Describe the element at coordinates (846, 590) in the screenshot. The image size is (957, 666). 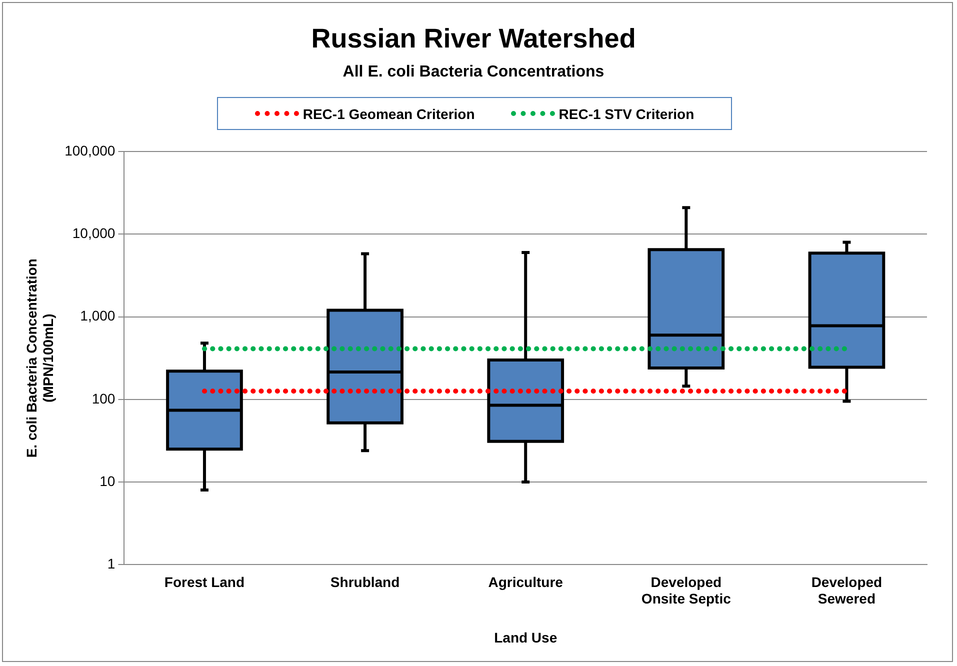
I see `x-tick-label: Developed Sewered` at that location.